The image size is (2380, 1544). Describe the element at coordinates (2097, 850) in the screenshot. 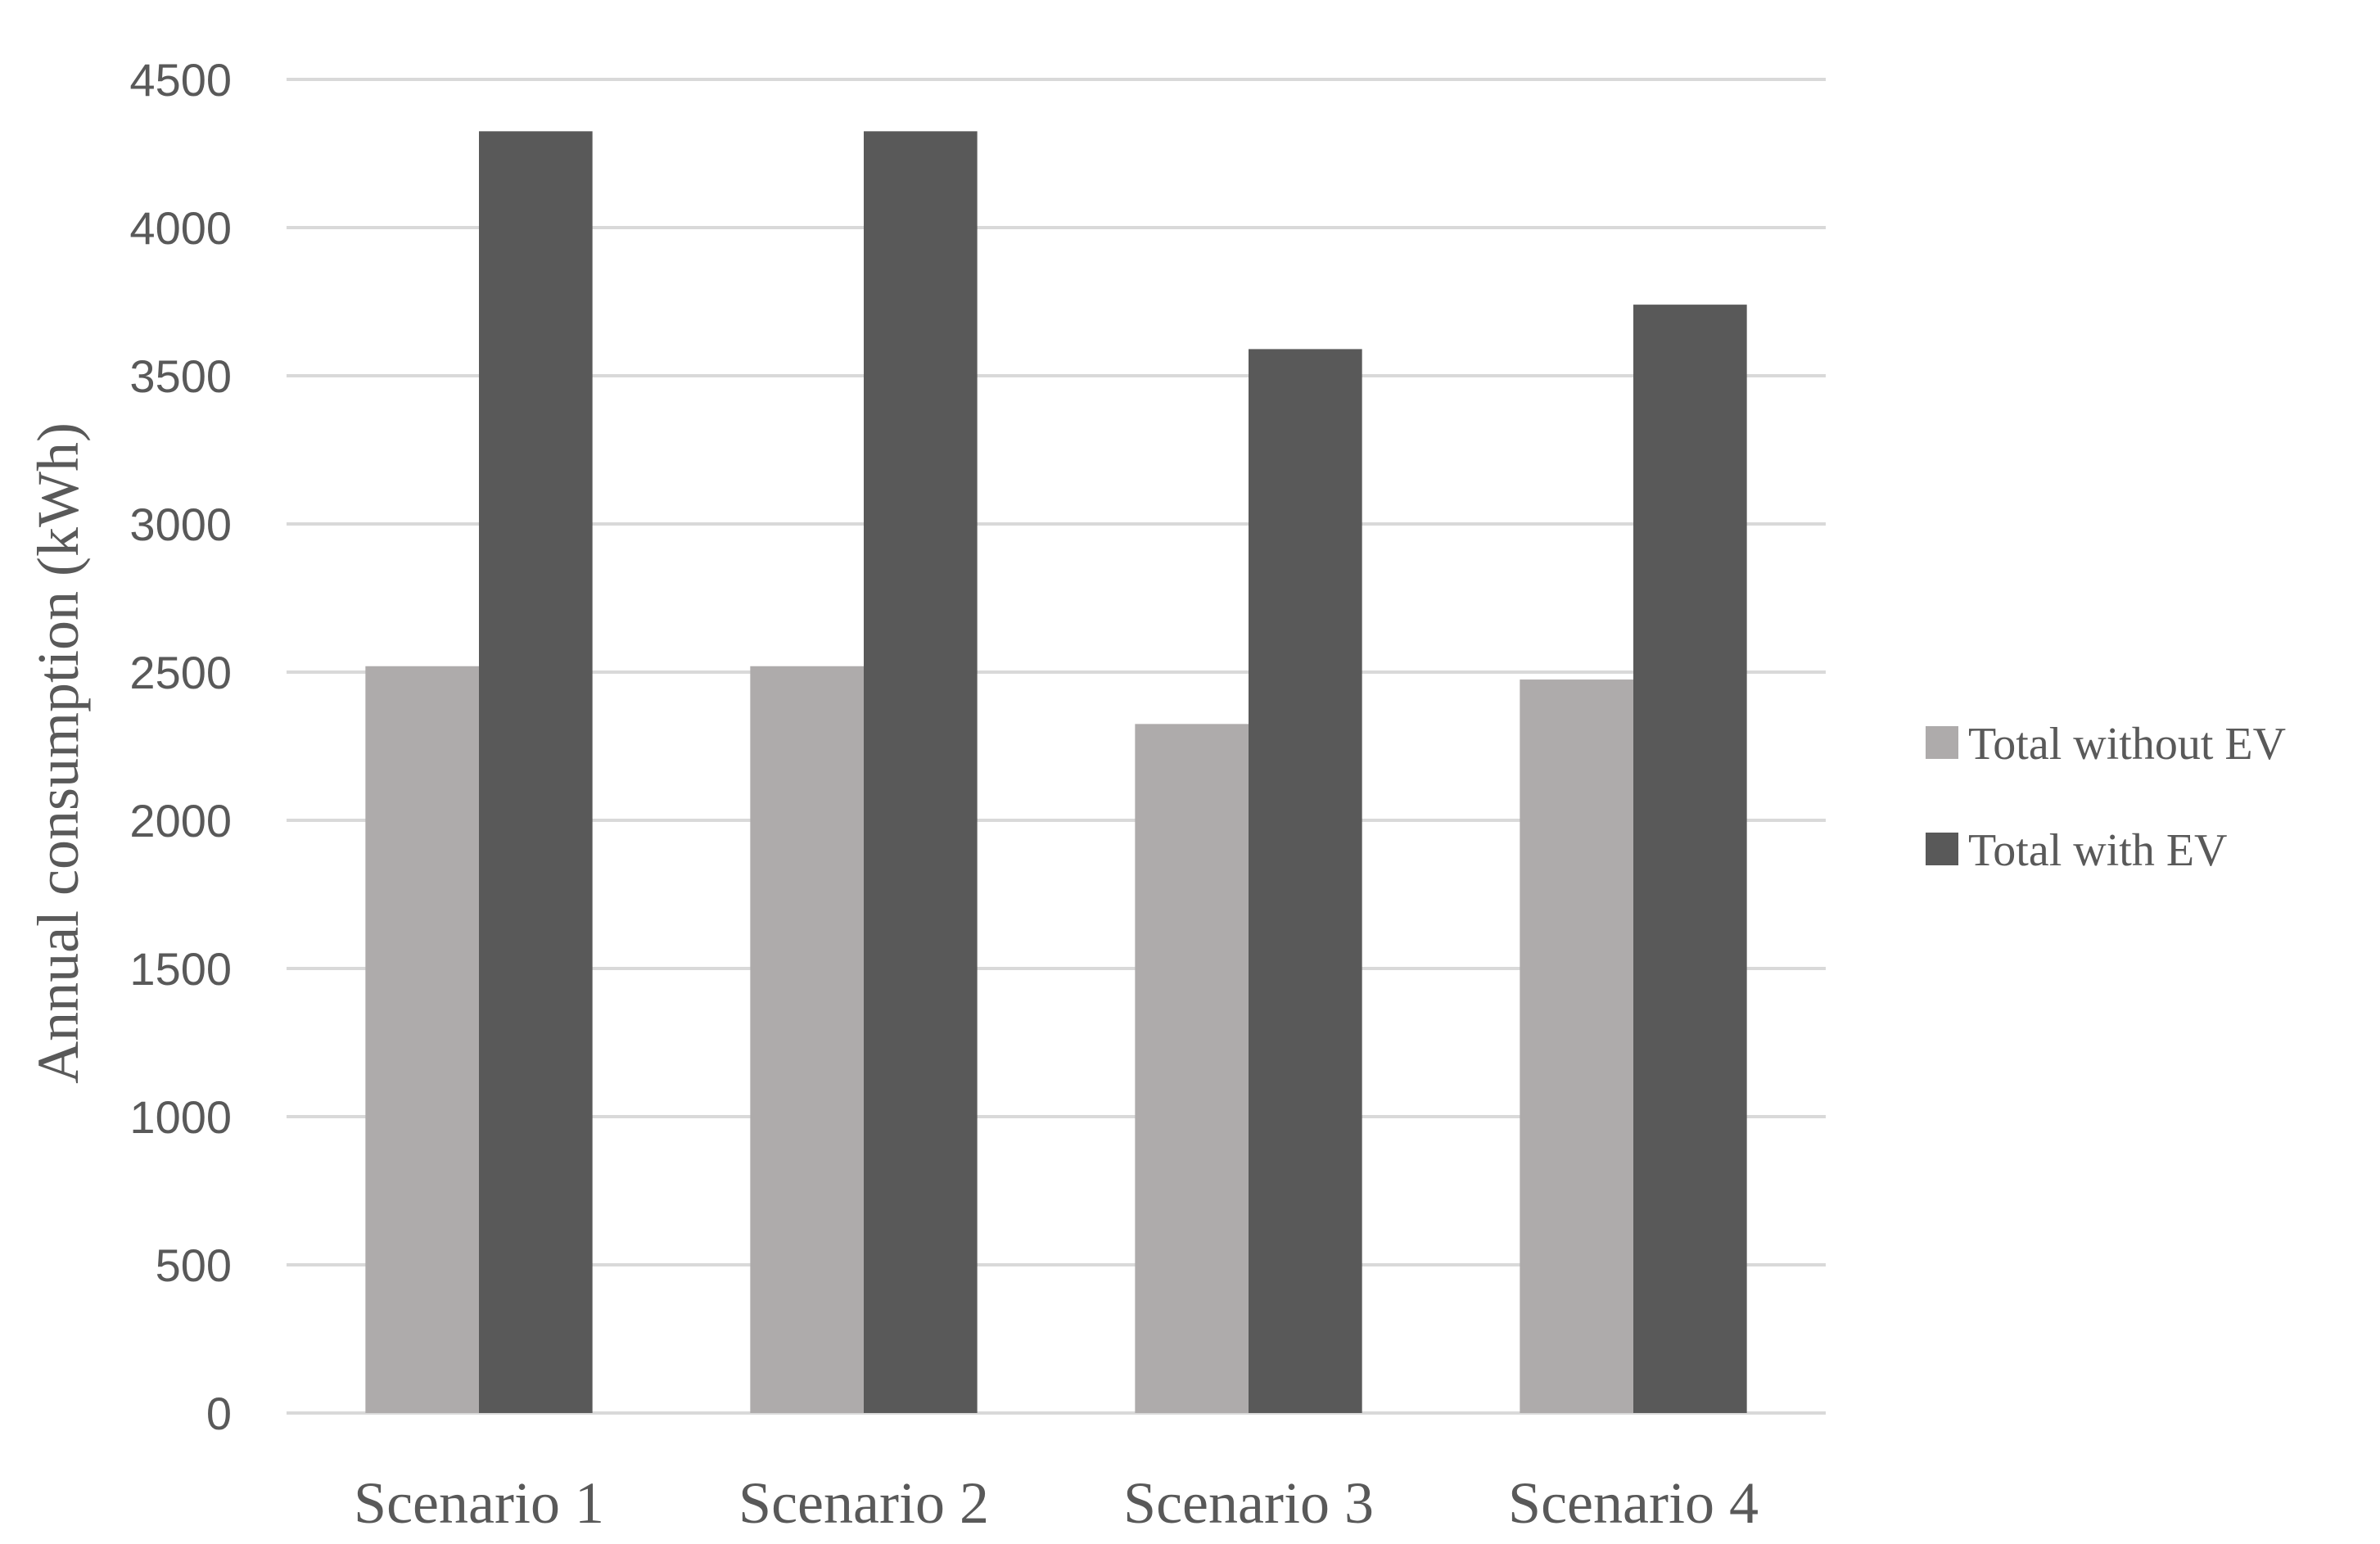

I see `legend-label: Total with EV` at that location.